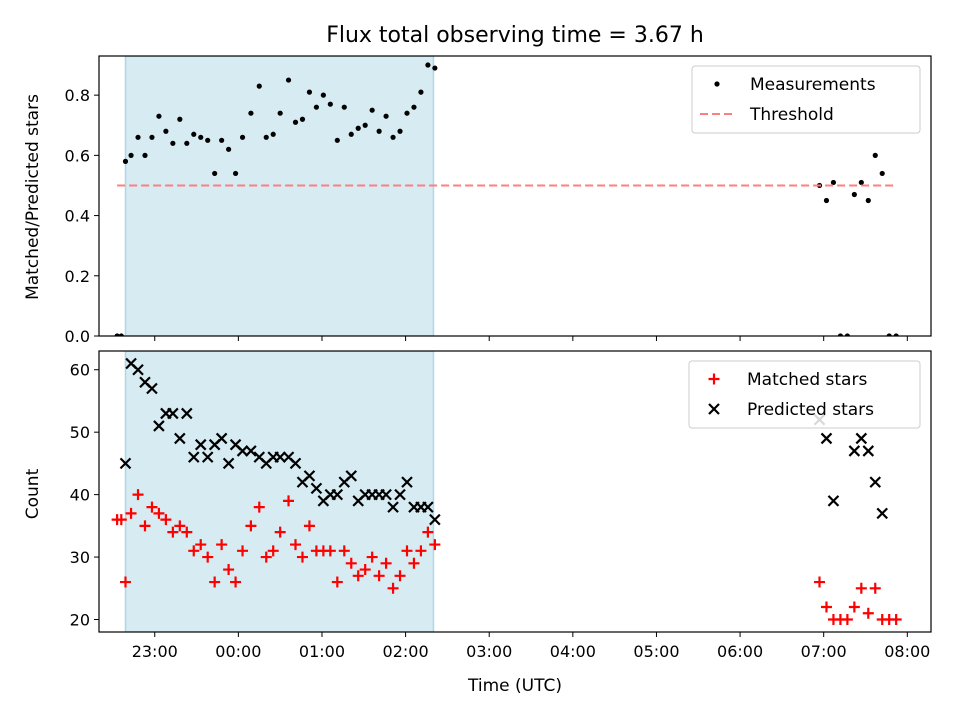 This screenshot has height=720, width=960. I want to click on top-y-axis-label: Matched/Predicted stars, so click(33, 197).